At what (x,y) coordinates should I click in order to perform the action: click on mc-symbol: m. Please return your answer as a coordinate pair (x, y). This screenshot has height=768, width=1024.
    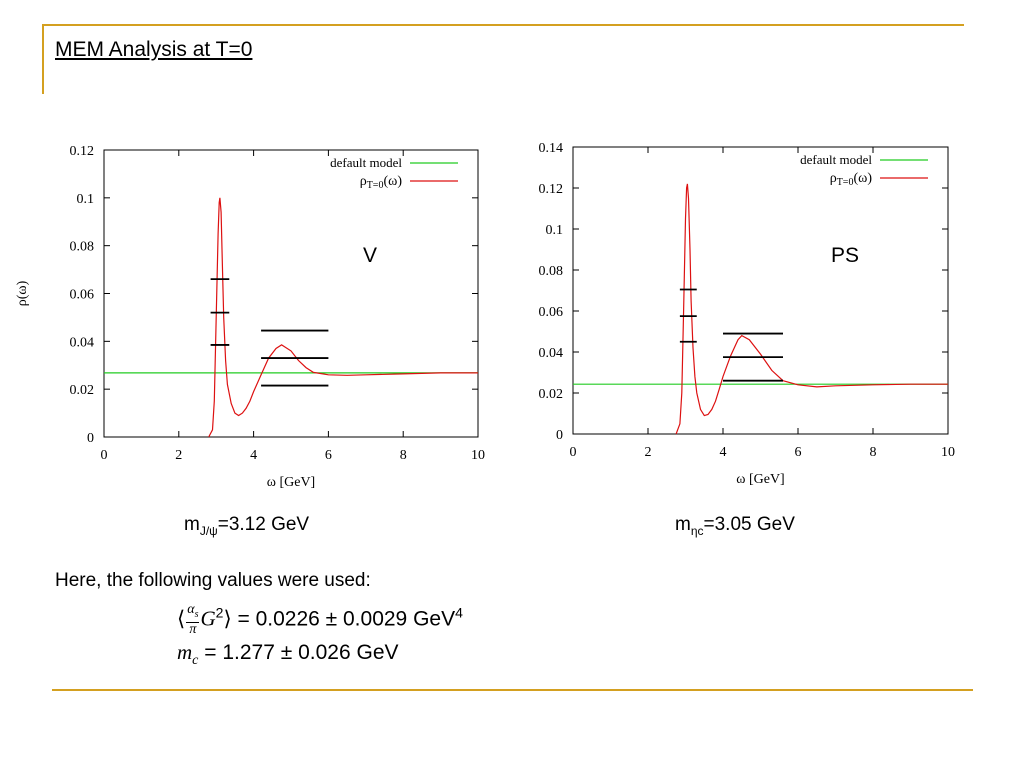
    Looking at the image, I should click on (185, 652).